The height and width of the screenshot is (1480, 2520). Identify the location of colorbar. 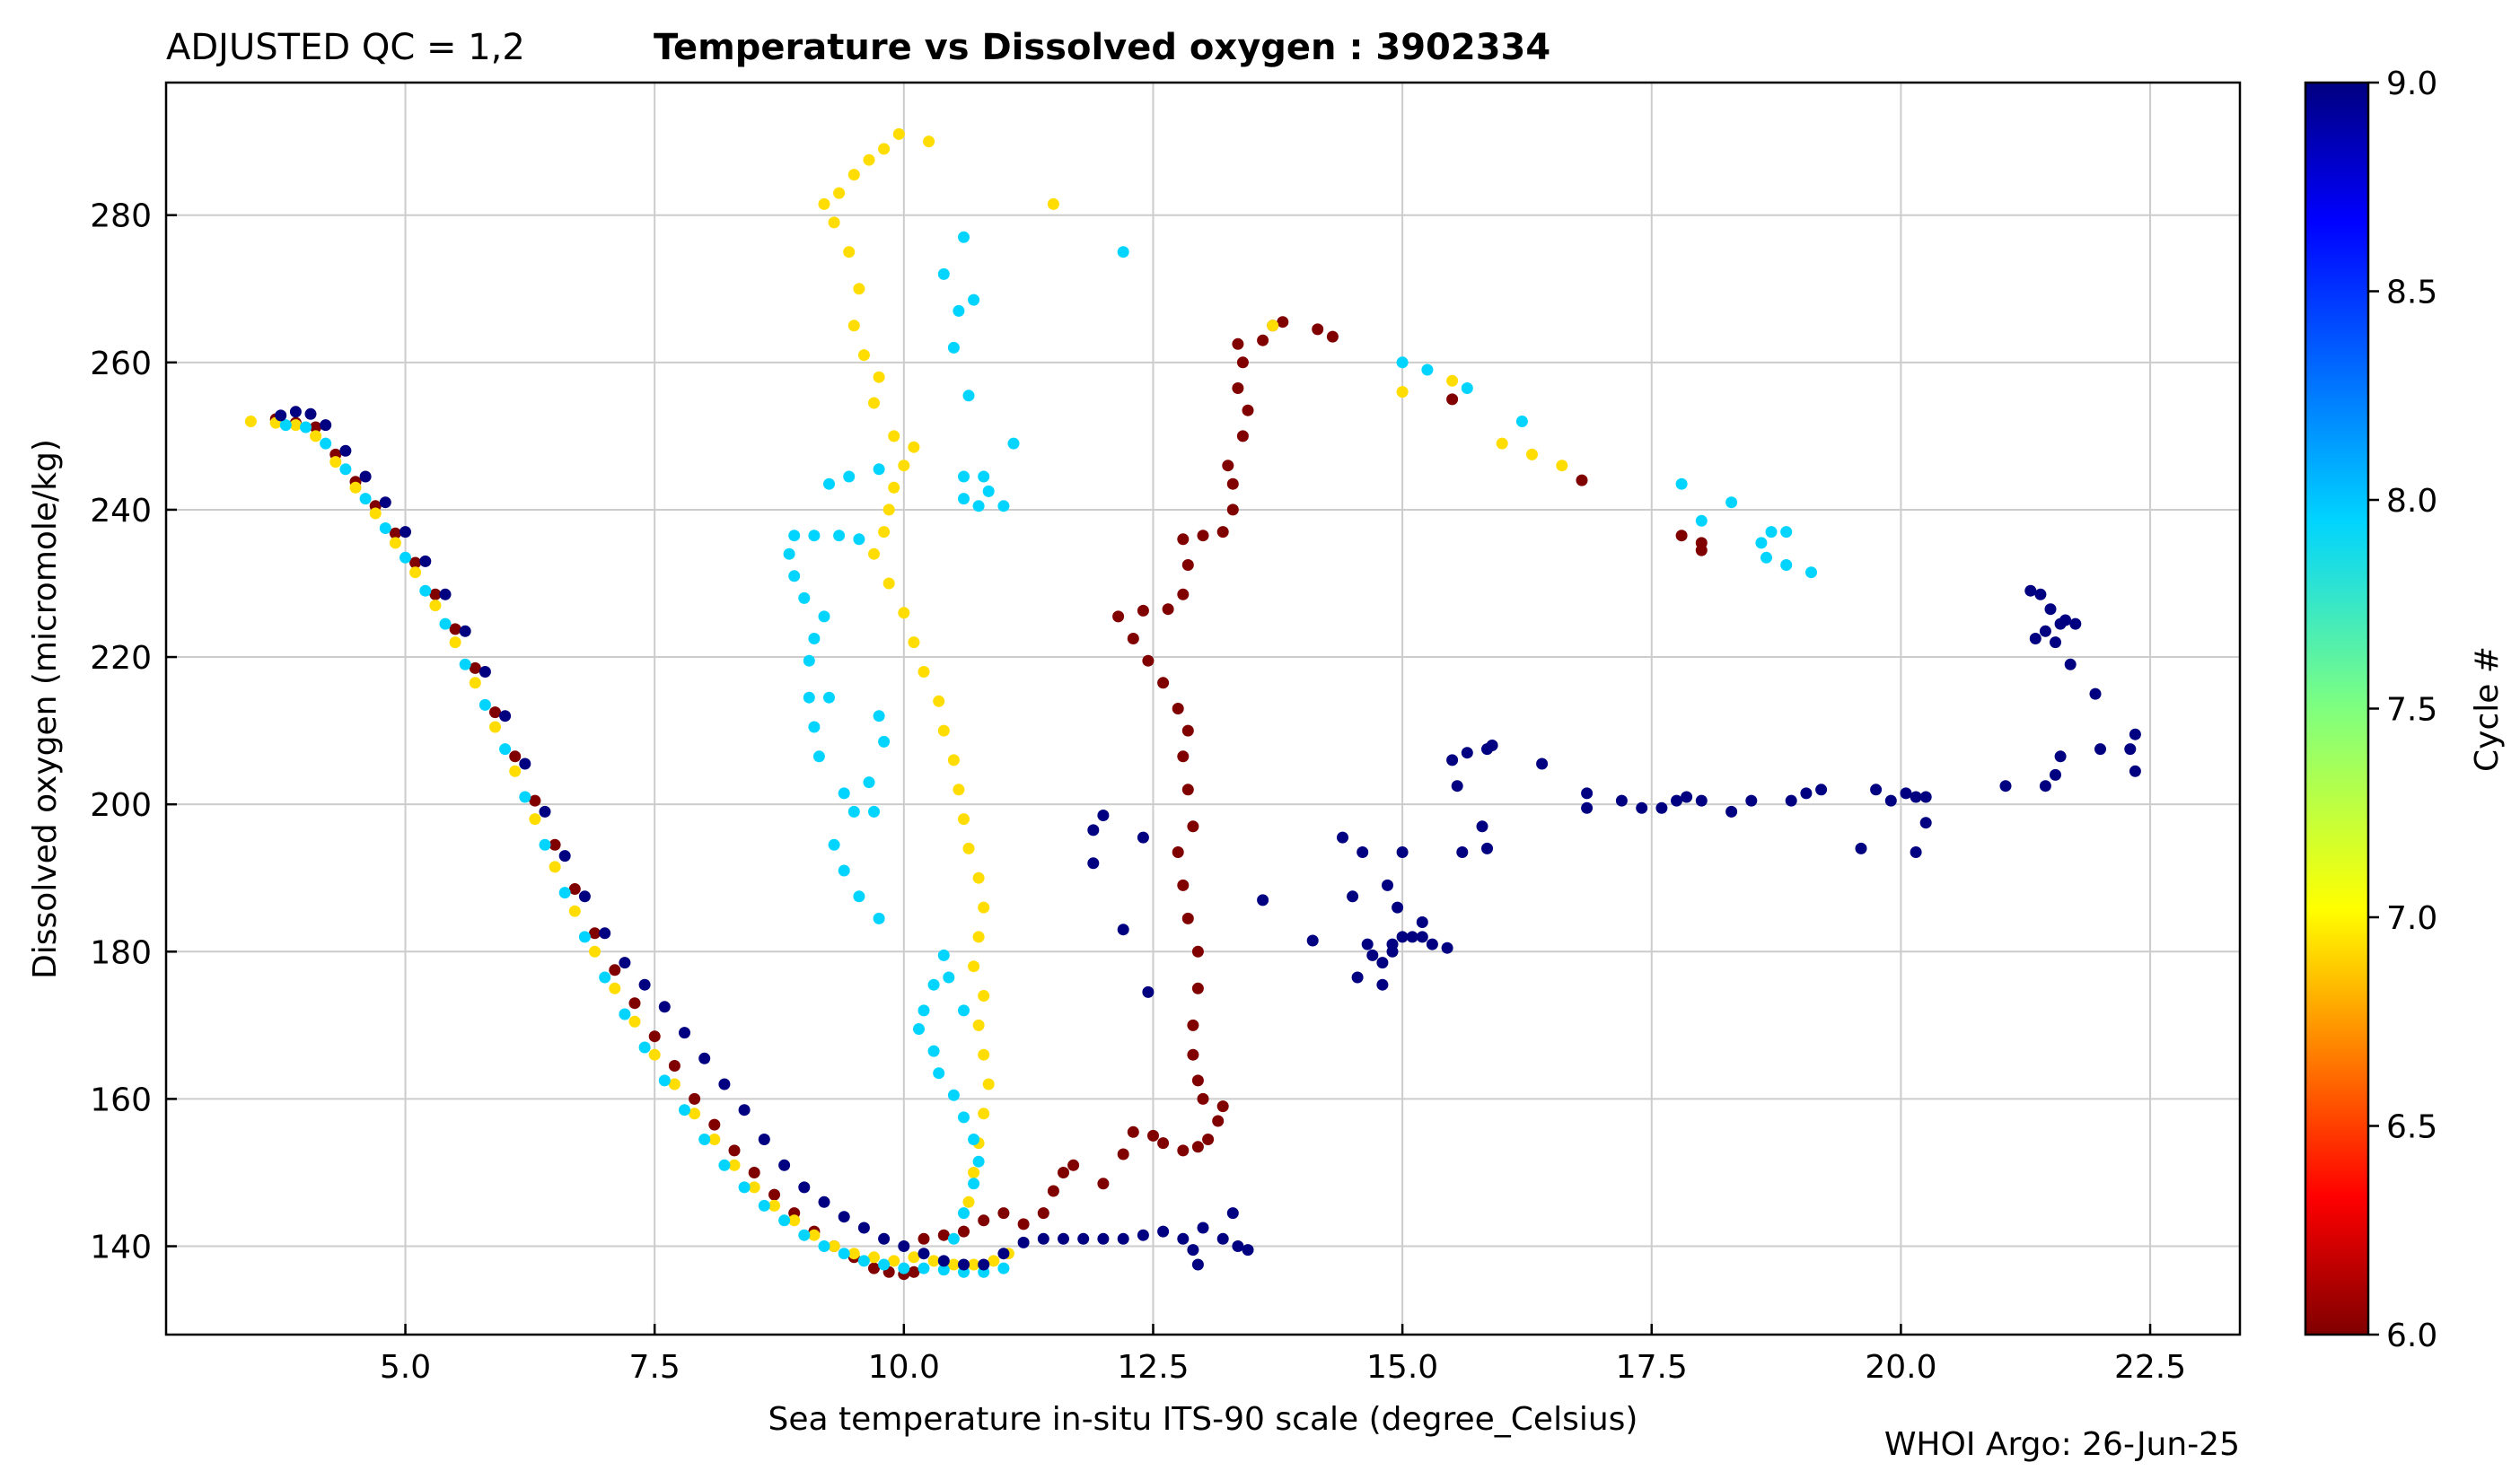
(2337, 709).